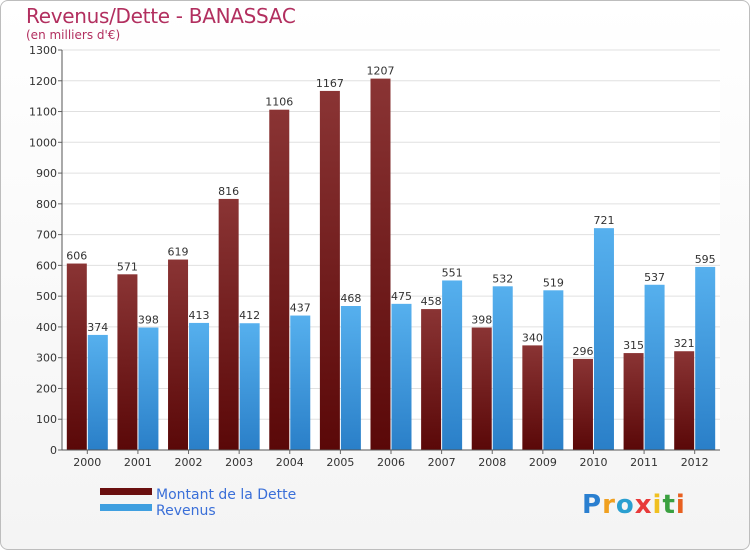  Describe the element at coordinates (46, 388) in the screenshot. I see `y-tick-label: 200` at that location.